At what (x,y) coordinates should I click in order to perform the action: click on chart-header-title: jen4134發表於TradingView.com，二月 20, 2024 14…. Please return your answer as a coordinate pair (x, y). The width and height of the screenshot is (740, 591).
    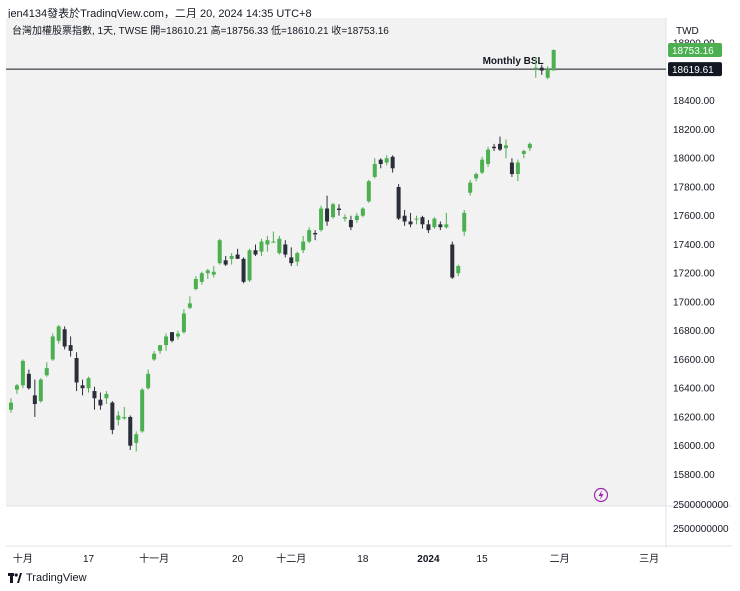
    Looking at the image, I should click on (160, 14).